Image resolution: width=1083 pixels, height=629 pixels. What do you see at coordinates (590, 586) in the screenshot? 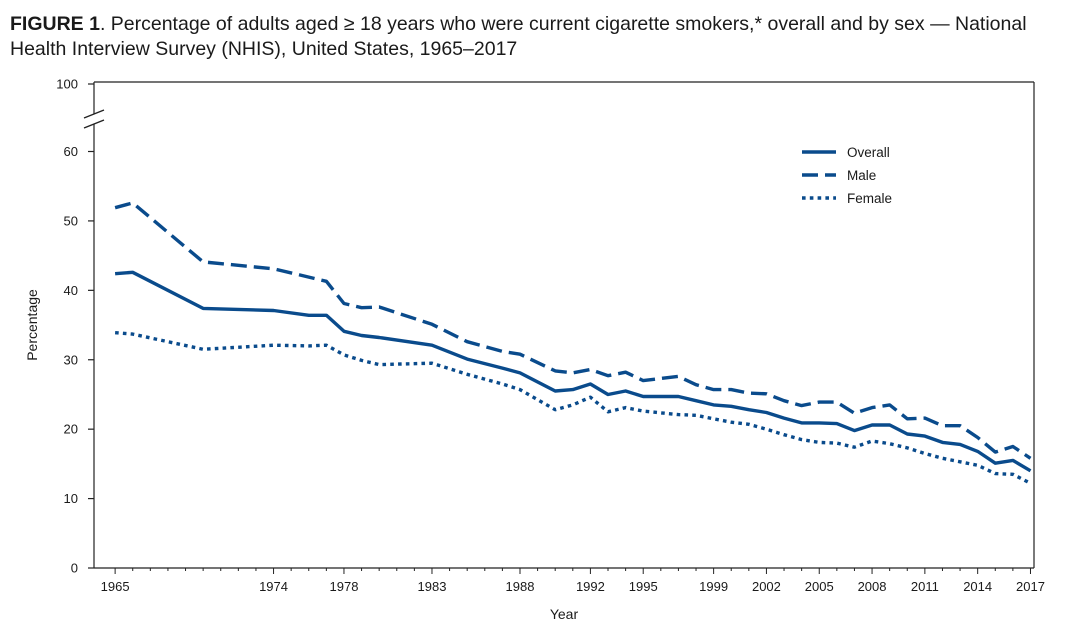
I see `x-tick-label: 1992` at bounding box center [590, 586].